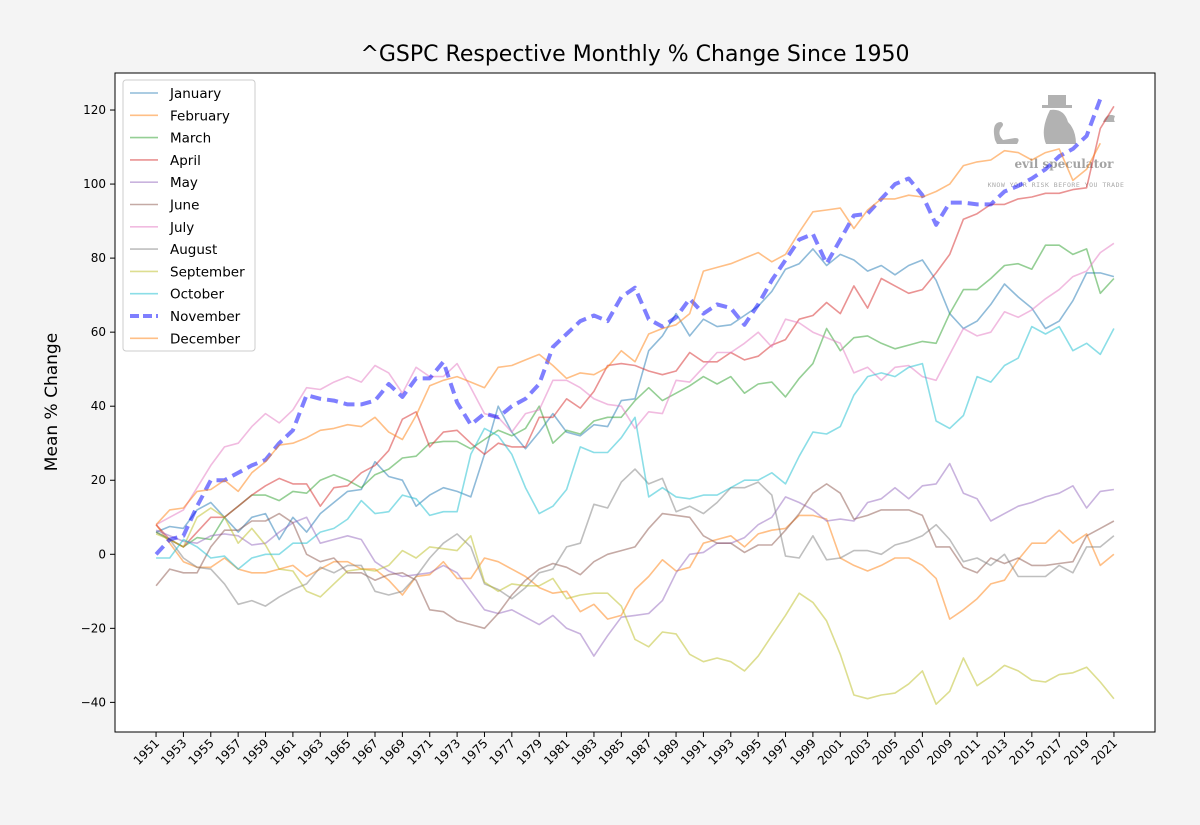 The image size is (1200, 825). Describe the element at coordinates (93, 628) in the screenshot. I see `y-tick-label: −20` at that location.